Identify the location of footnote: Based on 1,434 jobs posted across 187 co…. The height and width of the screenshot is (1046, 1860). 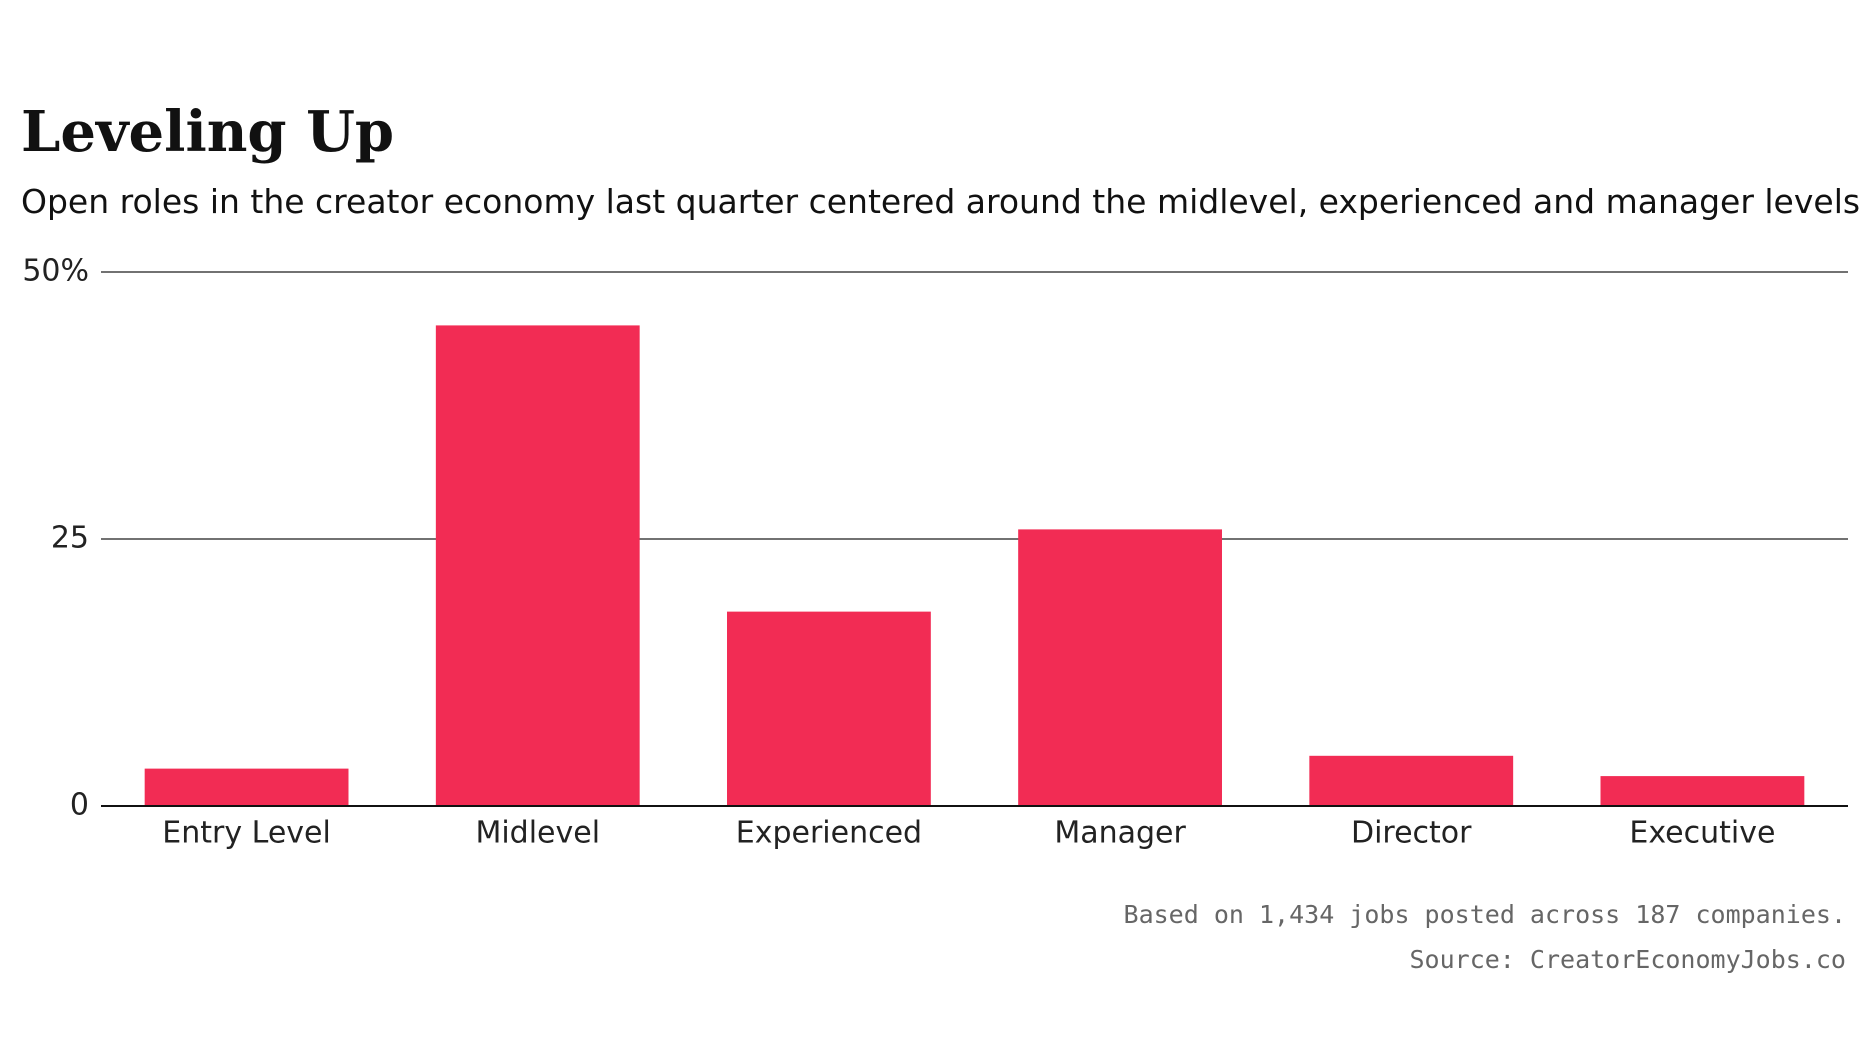
(1485, 914).